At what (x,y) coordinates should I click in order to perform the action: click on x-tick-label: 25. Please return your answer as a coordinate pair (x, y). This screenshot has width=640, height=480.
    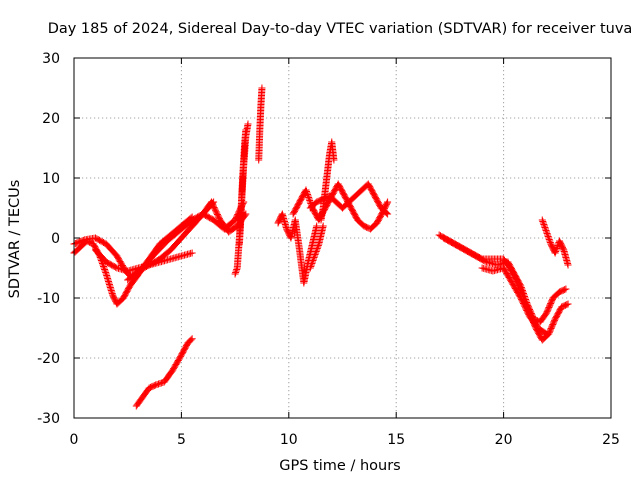
    Looking at the image, I should click on (611, 440).